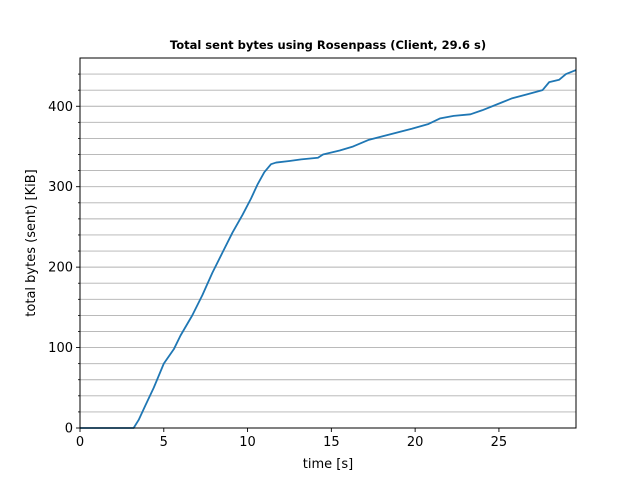  Describe the element at coordinates (80, 442) in the screenshot. I see `x-tick-label: 0` at that location.